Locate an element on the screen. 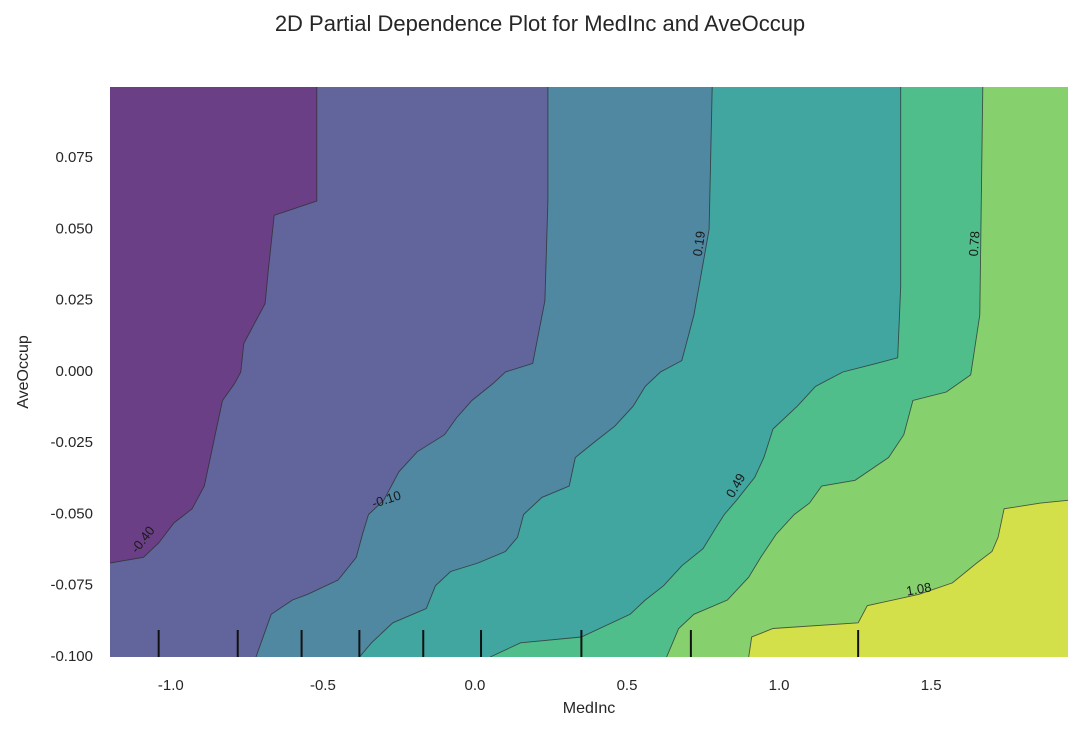 The height and width of the screenshot is (730, 1080). x-axis-ticks: -1.0 -0.5 0.0 0.5 1.0 1.5 is located at coordinates (550, 685).